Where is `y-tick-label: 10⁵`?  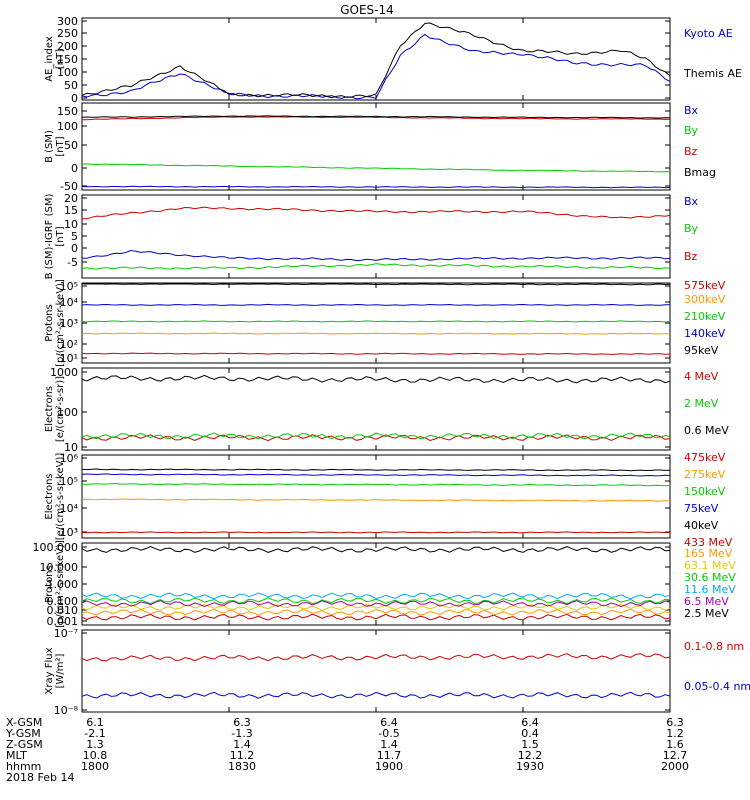 y-tick-label: 10⁵ is located at coordinates (69, 481).